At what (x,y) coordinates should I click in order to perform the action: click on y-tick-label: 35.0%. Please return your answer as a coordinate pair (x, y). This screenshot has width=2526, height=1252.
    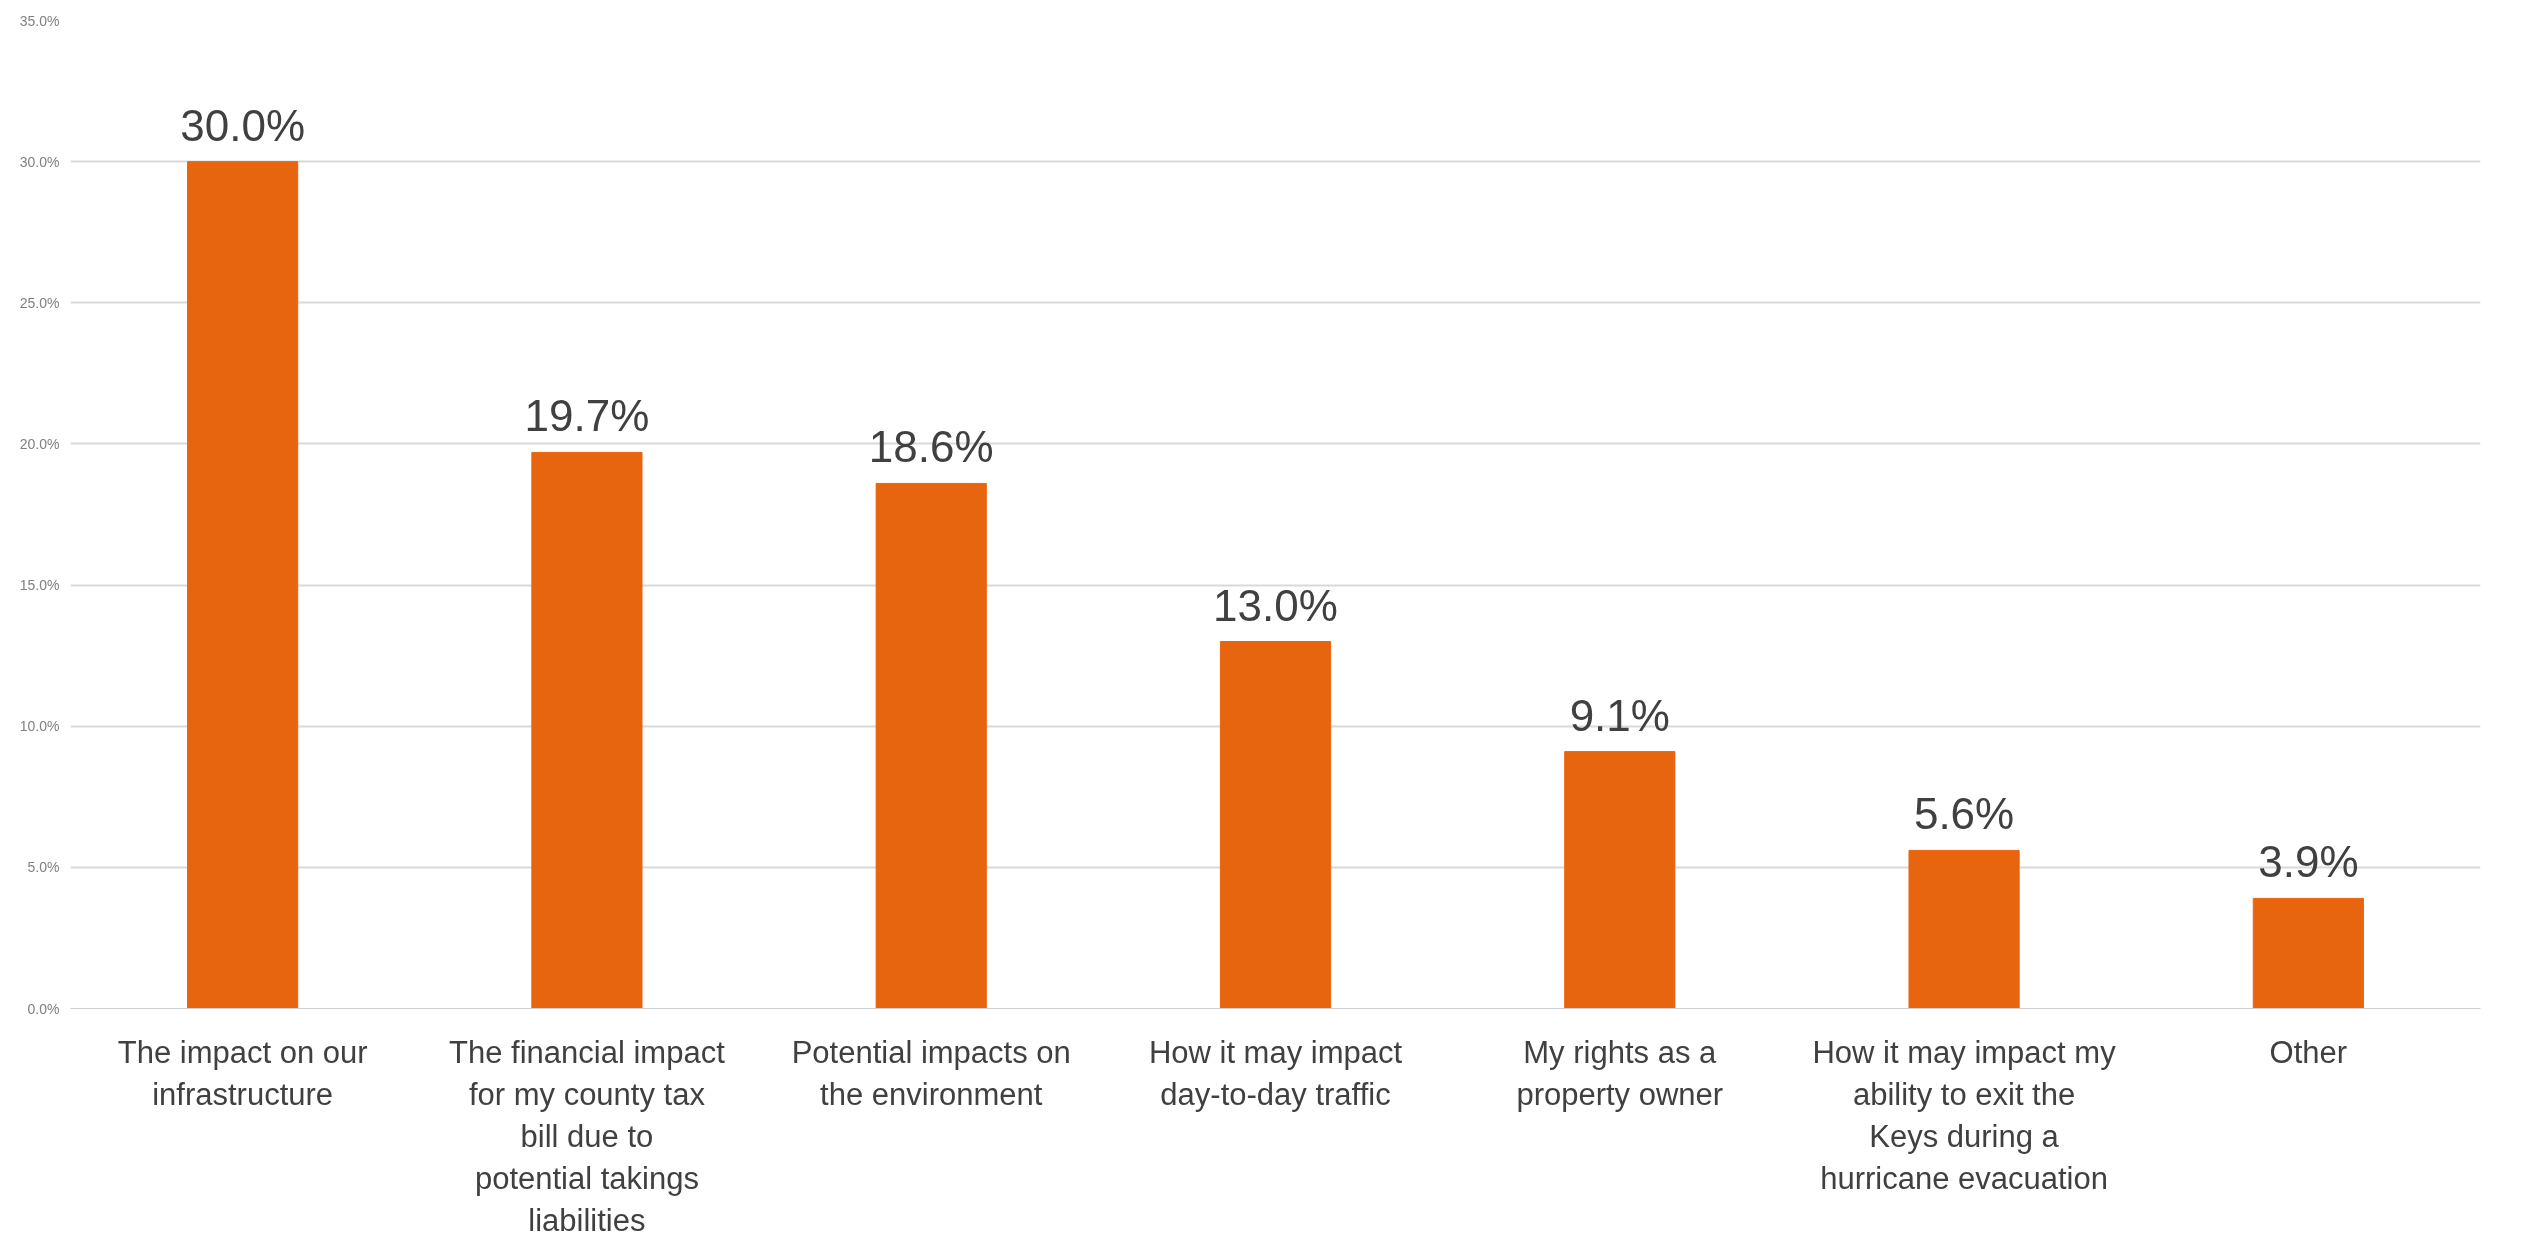
    Looking at the image, I should click on (39, 20).